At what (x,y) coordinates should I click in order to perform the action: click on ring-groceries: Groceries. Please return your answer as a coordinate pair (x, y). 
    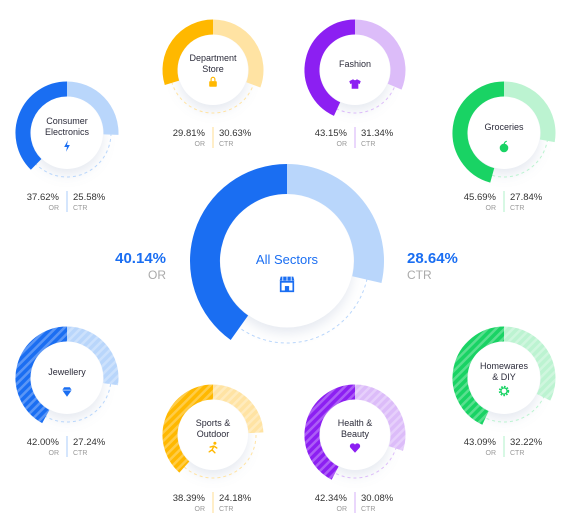
    Looking at the image, I should click on (504, 132).